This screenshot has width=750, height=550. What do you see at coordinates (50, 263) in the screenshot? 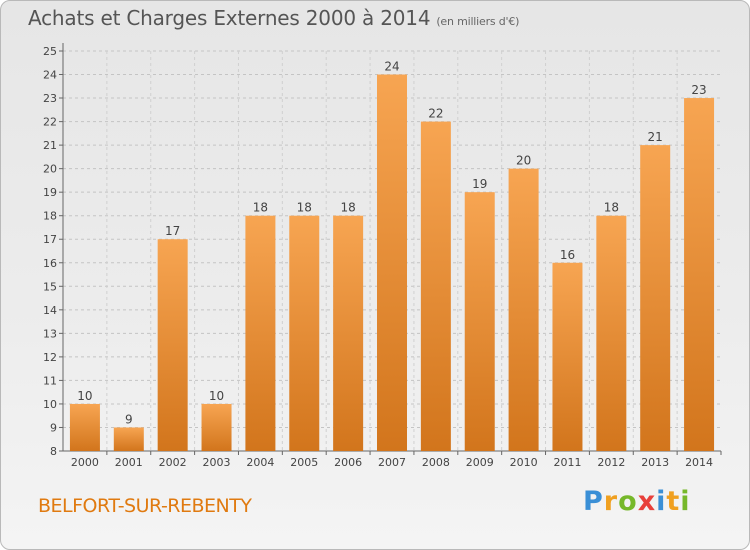
I see `y-tick-label: 16` at bounding box center [50, 263].